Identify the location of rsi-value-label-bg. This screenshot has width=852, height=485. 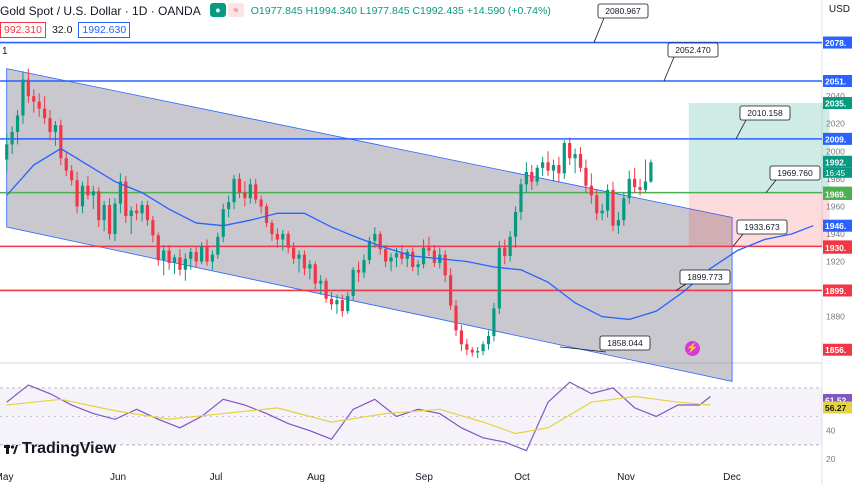
(837, 407).